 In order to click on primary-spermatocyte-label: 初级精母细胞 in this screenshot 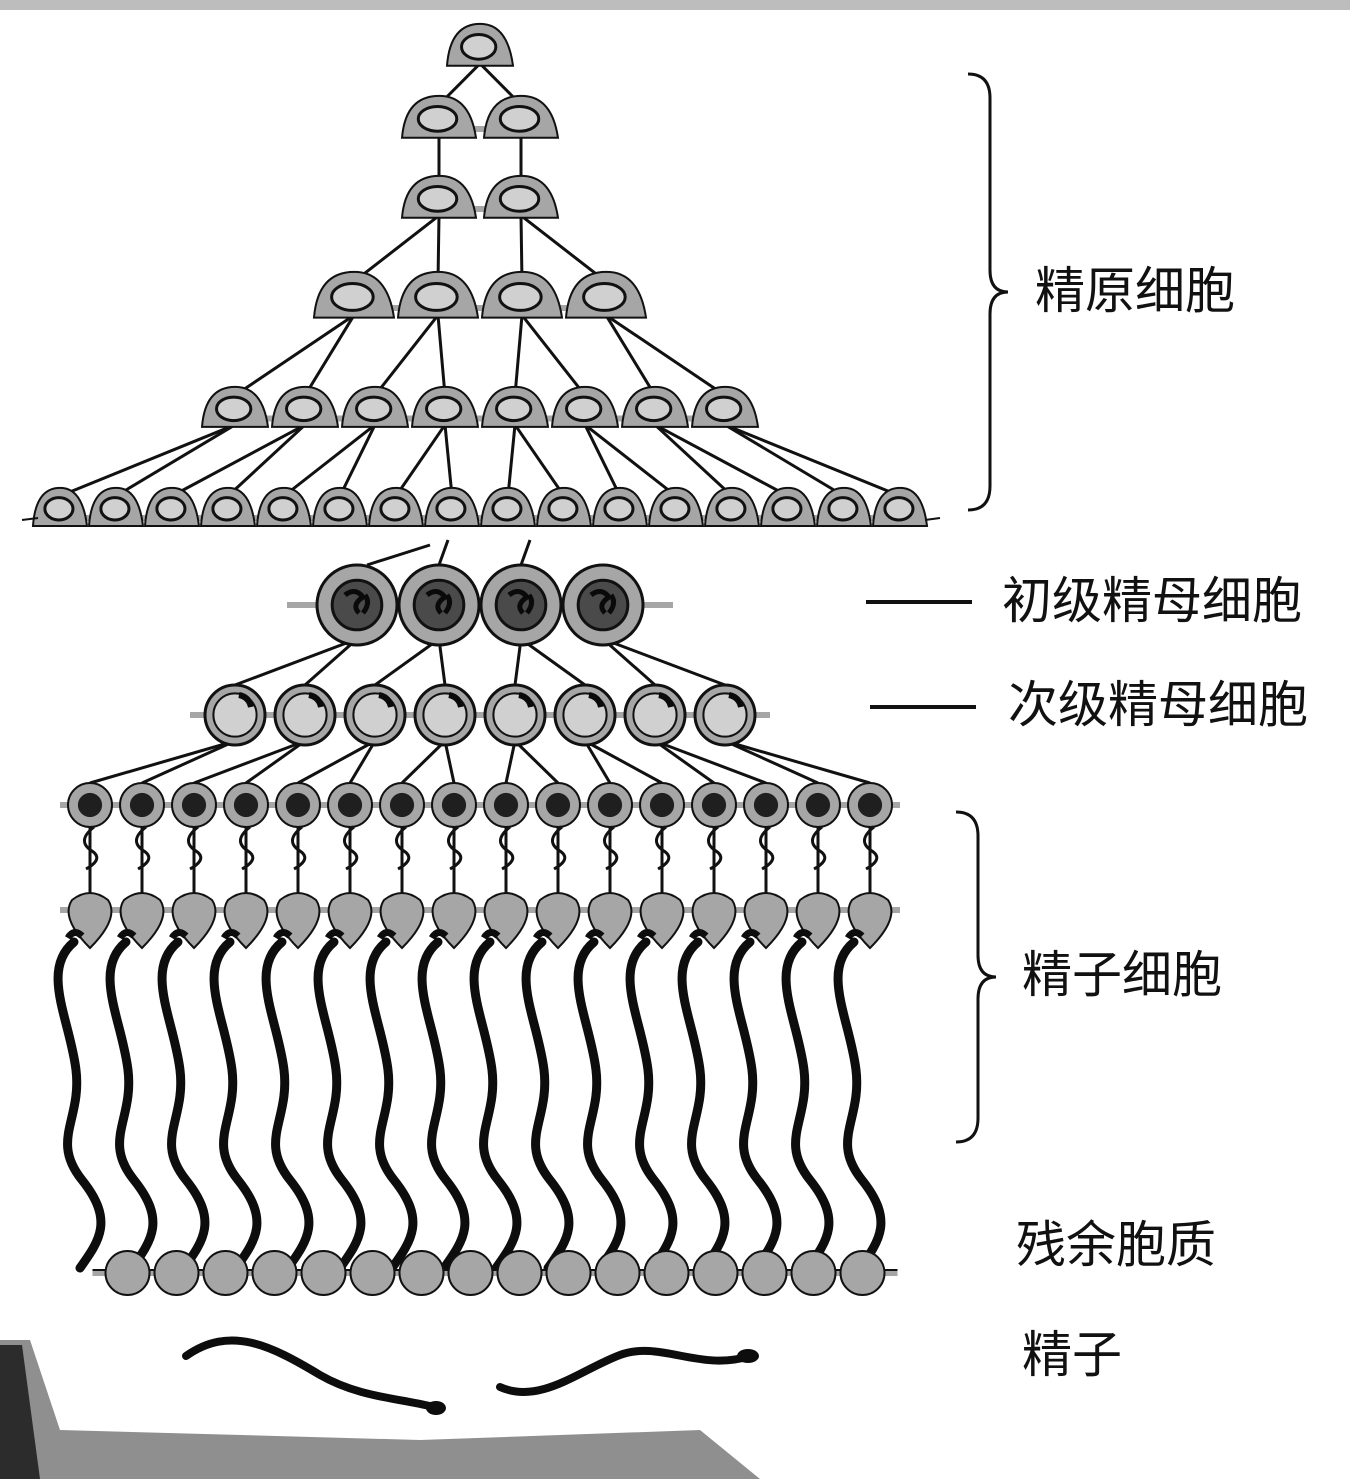, I will do `click(1152, 601)`.